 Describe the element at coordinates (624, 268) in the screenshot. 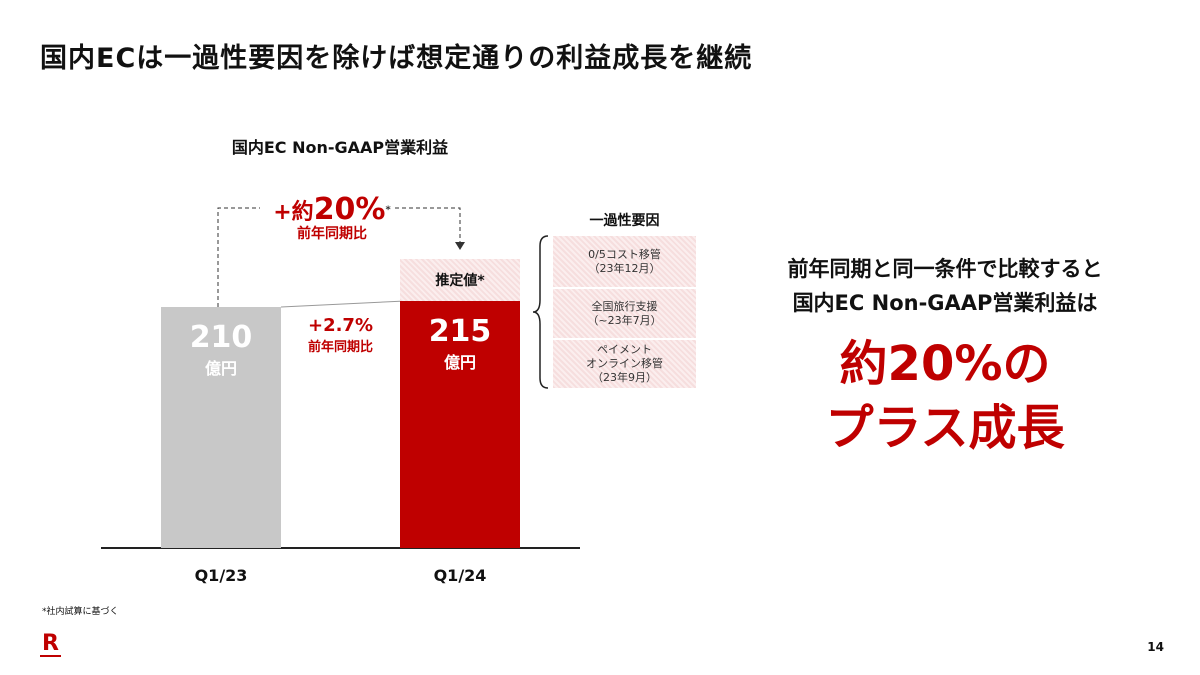

I see `factor-line: （23年12月）` at that location.